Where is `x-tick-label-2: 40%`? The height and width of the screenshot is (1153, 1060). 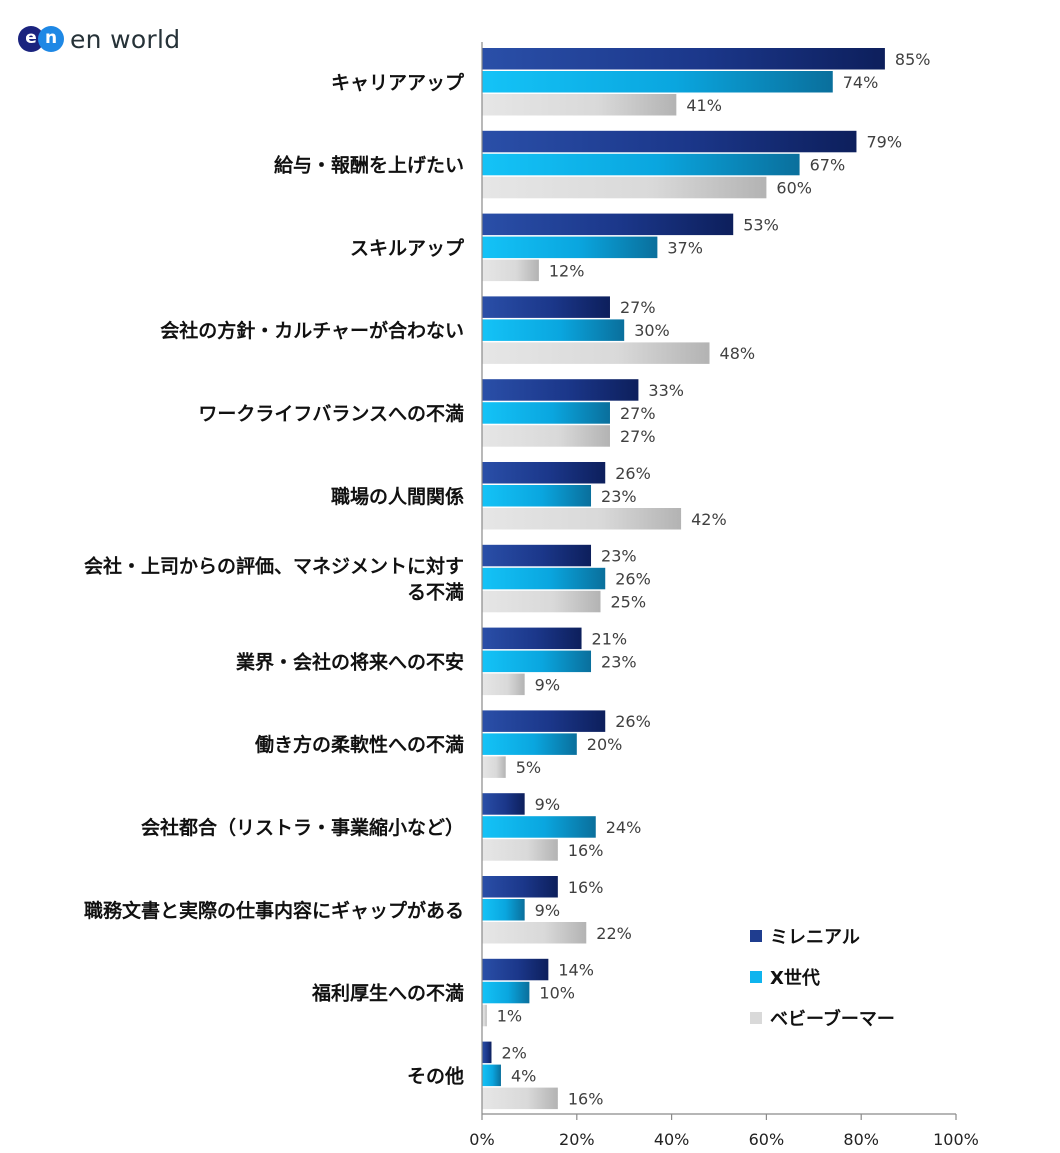 x-tick-label-2: 40% is located at coordinates (672, 1139).